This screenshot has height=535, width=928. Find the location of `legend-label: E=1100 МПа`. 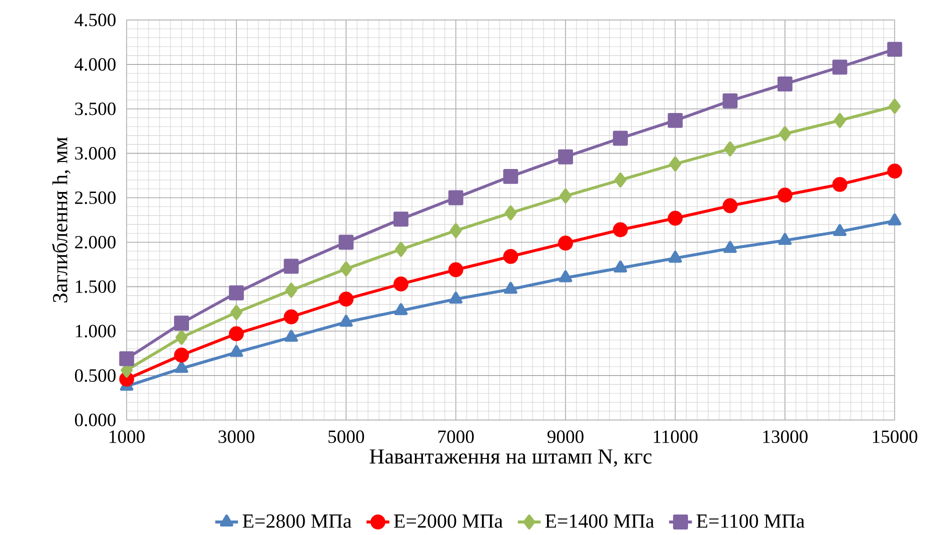

legend-label: E=1100 МПа is located at coordinates (750, 521).